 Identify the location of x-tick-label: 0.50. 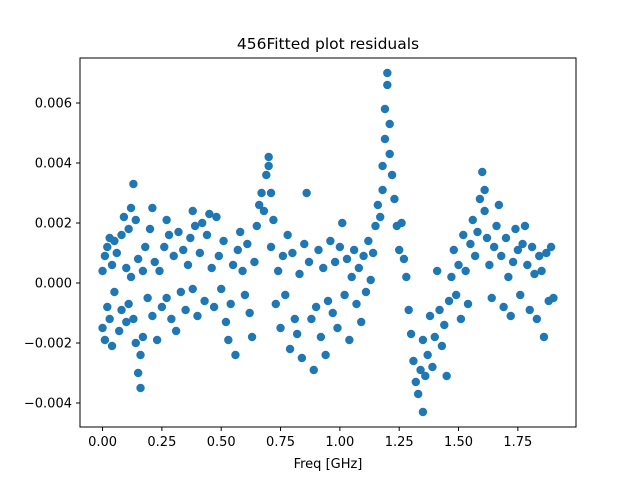
(221, 442).